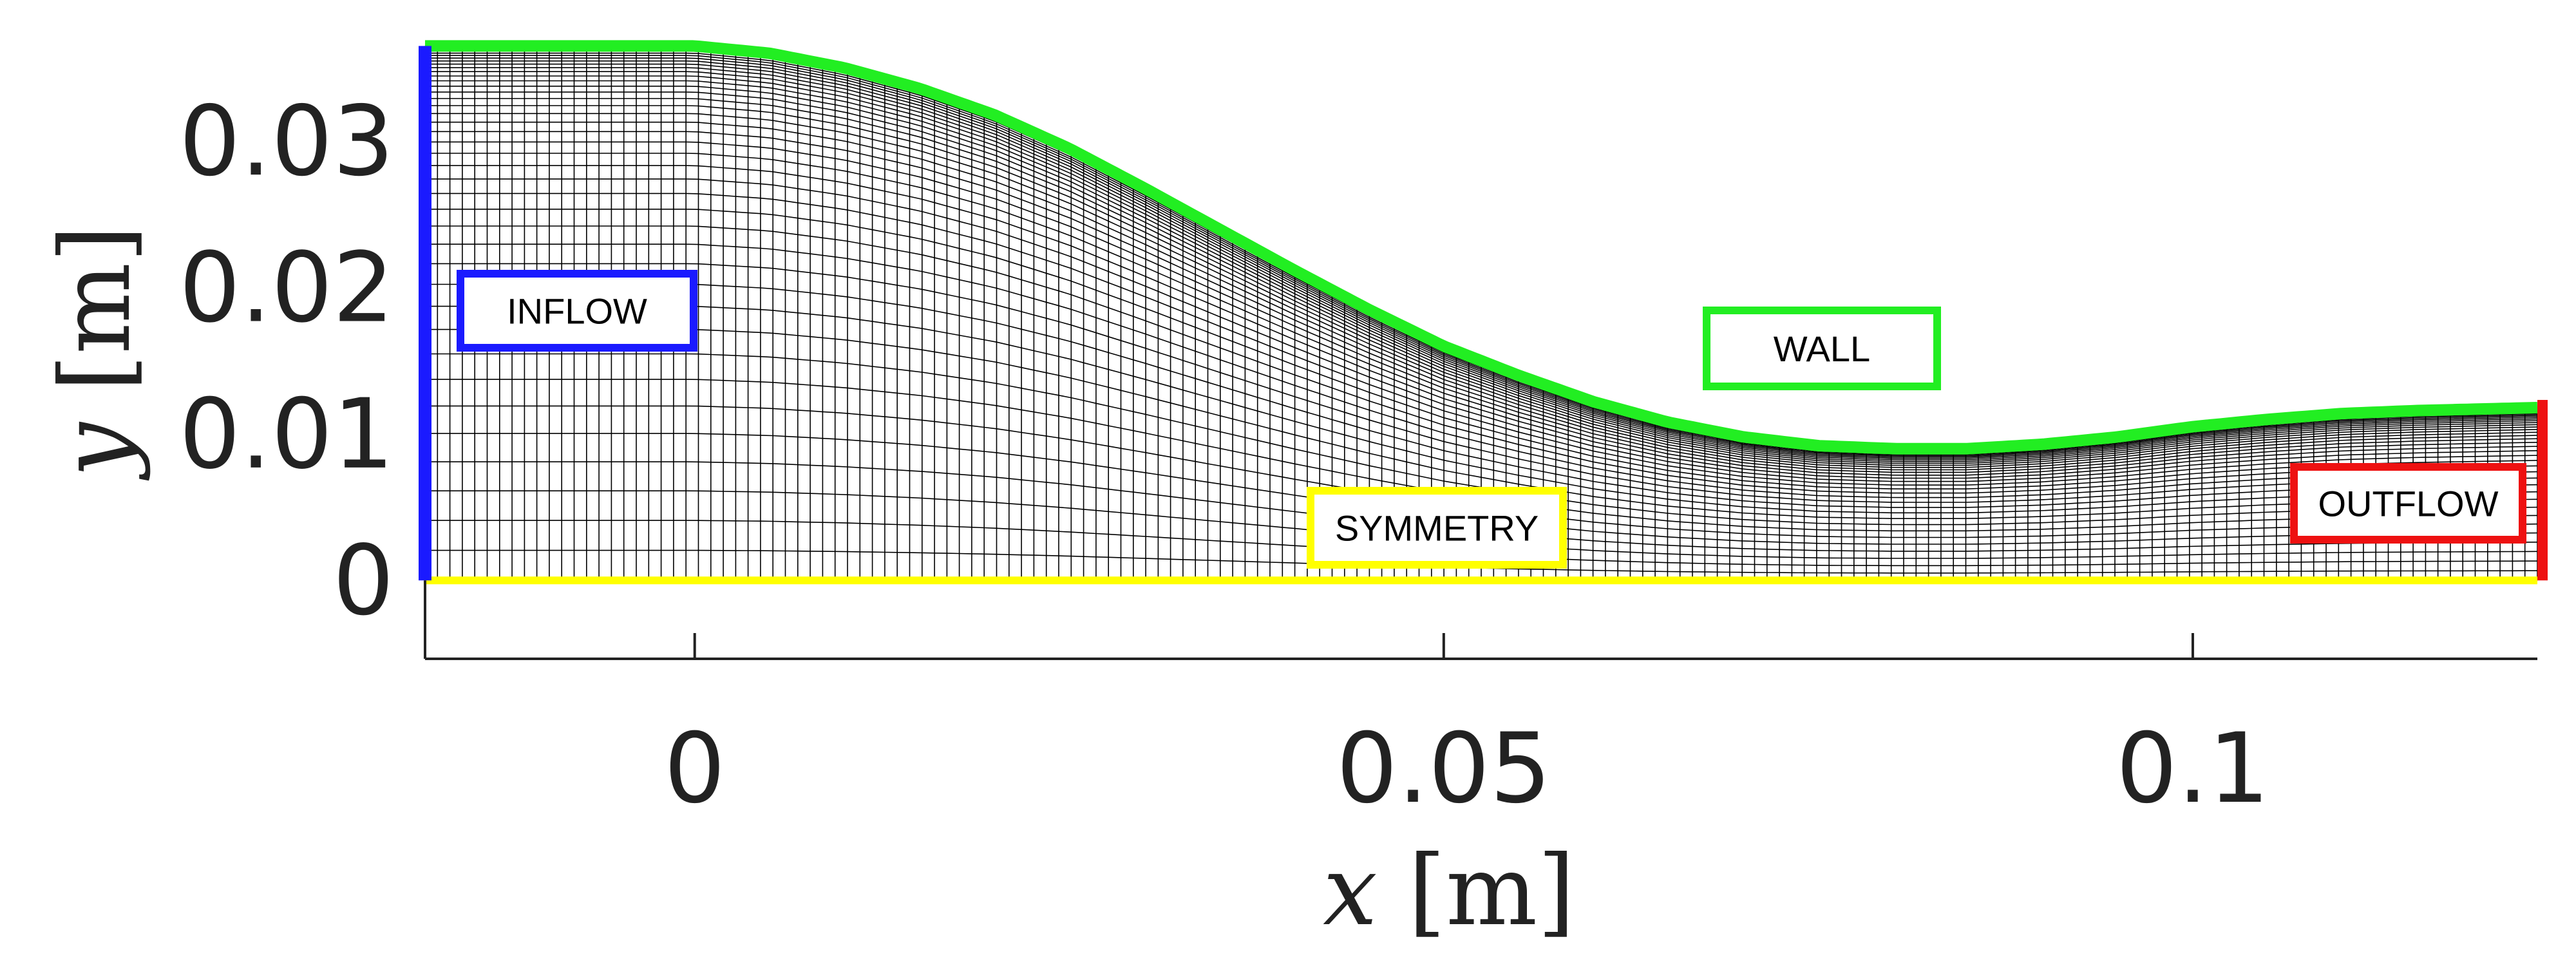  I want to click on region-label-text: WALL, so click(1822, 349).